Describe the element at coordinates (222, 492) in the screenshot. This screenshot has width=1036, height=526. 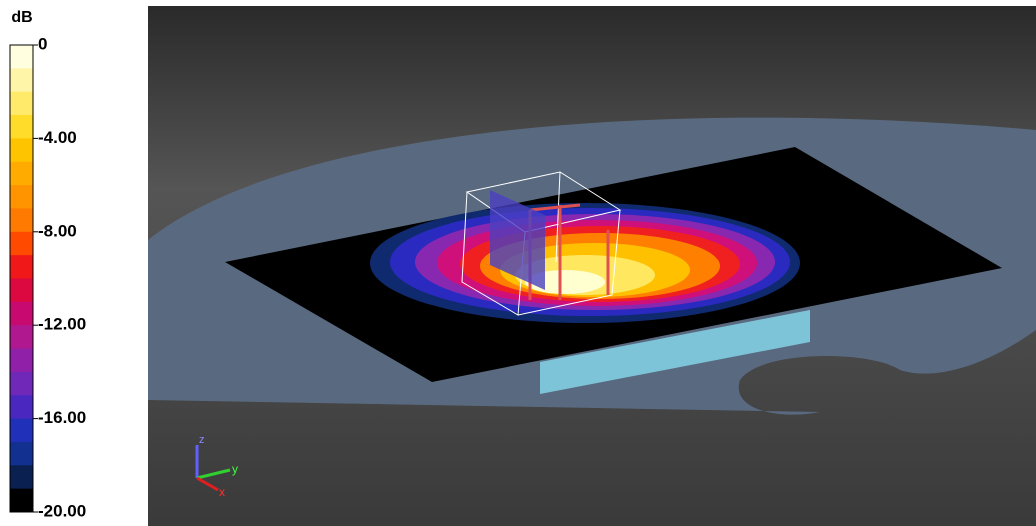
I see `axis-label: x` at that location.